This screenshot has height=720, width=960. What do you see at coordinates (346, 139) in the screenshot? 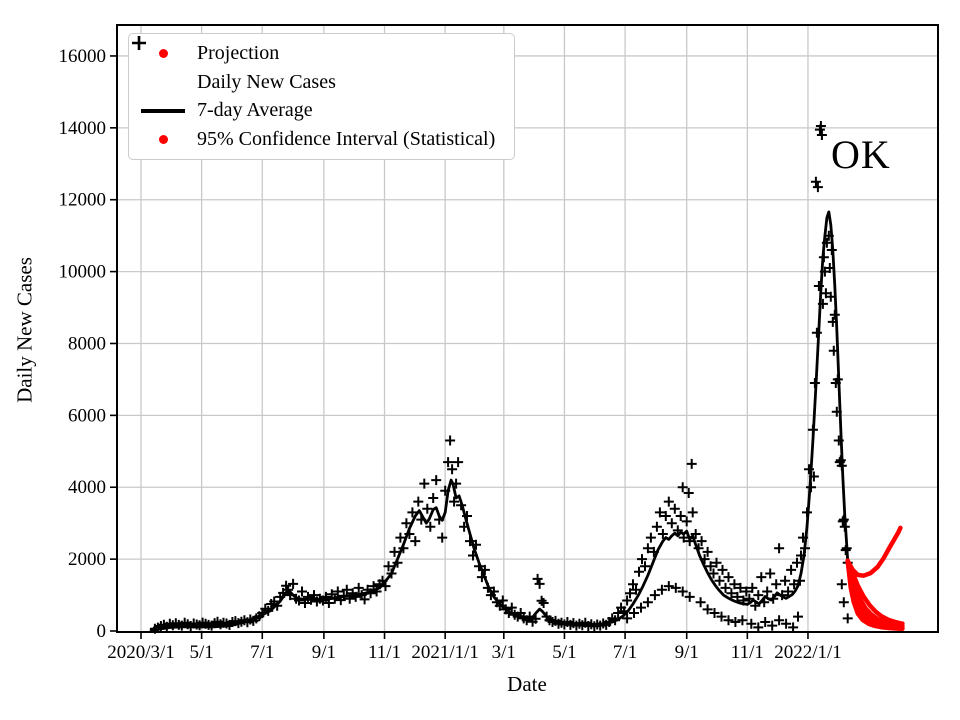
I see `legend-label: 95% Confidence Interval (Statistical)` at bounding box center [346, 139].